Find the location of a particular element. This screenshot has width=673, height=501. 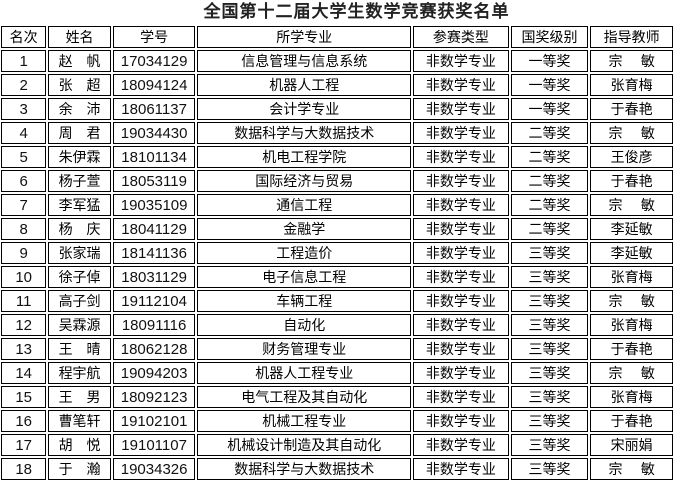

cell-name: 吴霖源 is located at coordinates (79, 325).